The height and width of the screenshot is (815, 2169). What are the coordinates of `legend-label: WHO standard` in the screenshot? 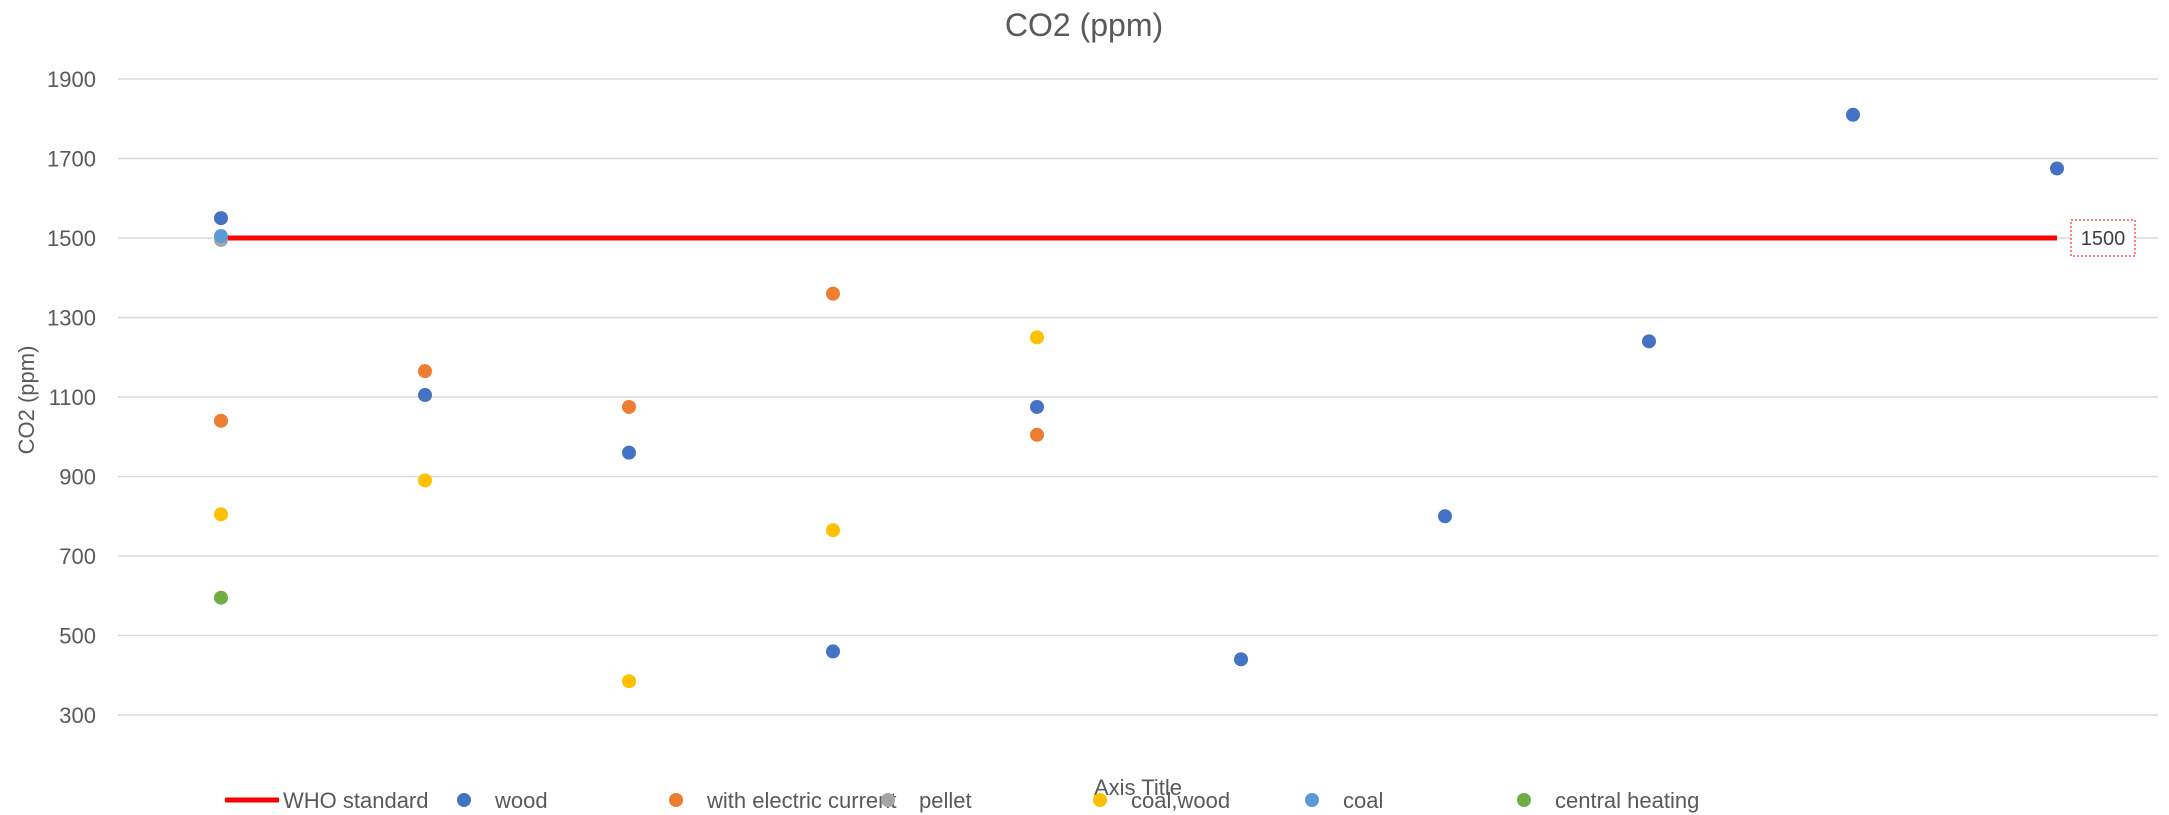 It's located at (356, 800).